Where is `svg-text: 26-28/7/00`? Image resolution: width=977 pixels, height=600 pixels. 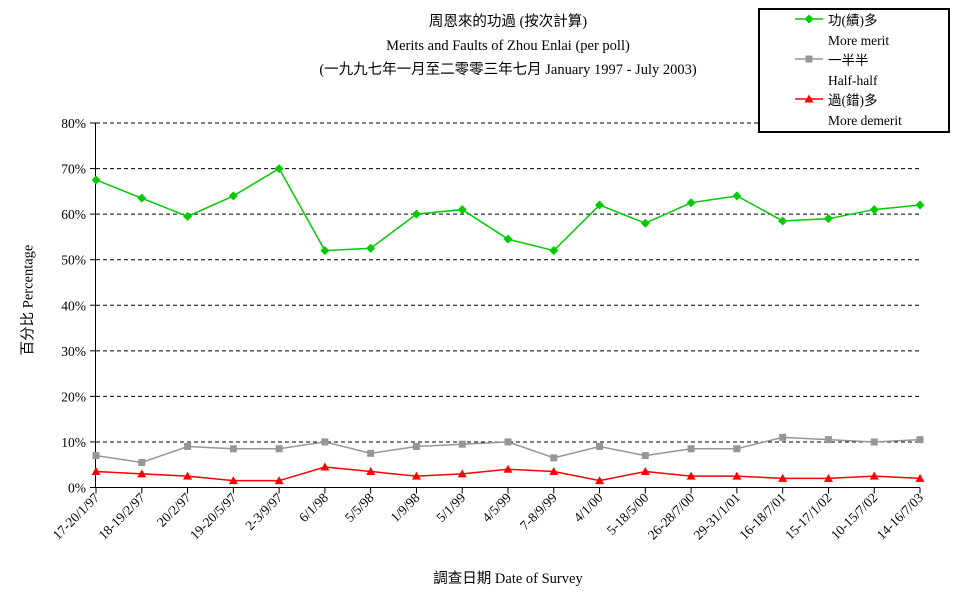
svg-text: 26-28/7/00 is located at coordinates (671, 516).